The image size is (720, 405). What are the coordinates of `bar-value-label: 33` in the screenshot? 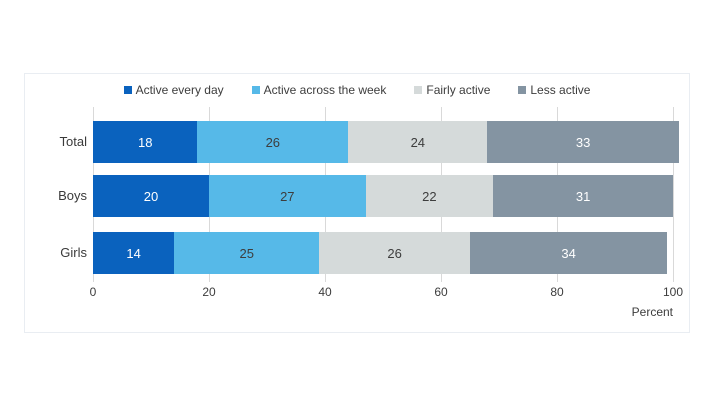 It's located at (583, 142).